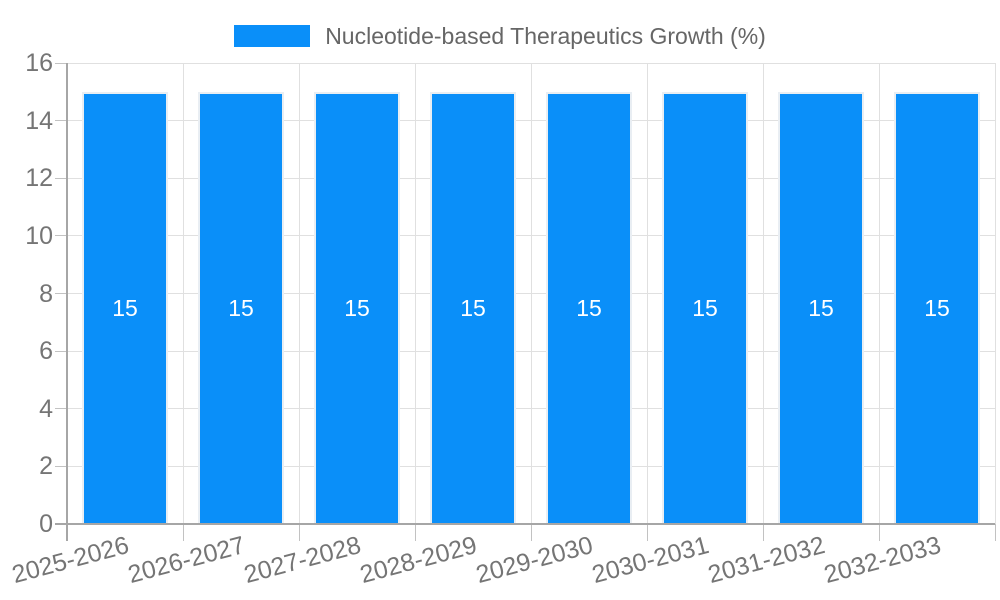 The height and width of the screenshot is (600, 1000). Describe the element at coordinates (272, 36) in the screenshot. I see `legend-swatch-icon` at that location.